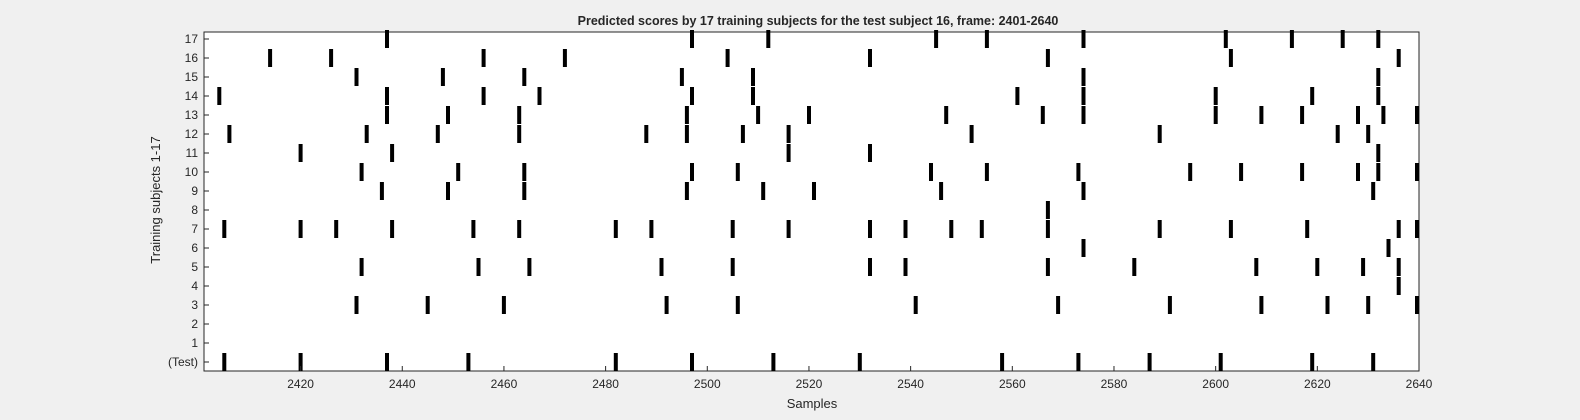  What do you see at coordinates (194, 191) in the screenshot?
I see `y-tick-label: 9` at bounding box center [194, 191].